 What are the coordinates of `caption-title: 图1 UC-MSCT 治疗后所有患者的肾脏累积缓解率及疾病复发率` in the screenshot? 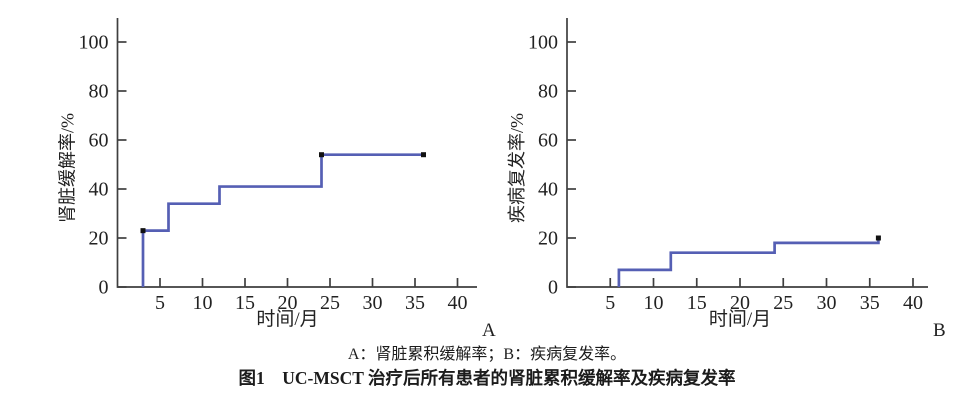 It's located at (487, 378).